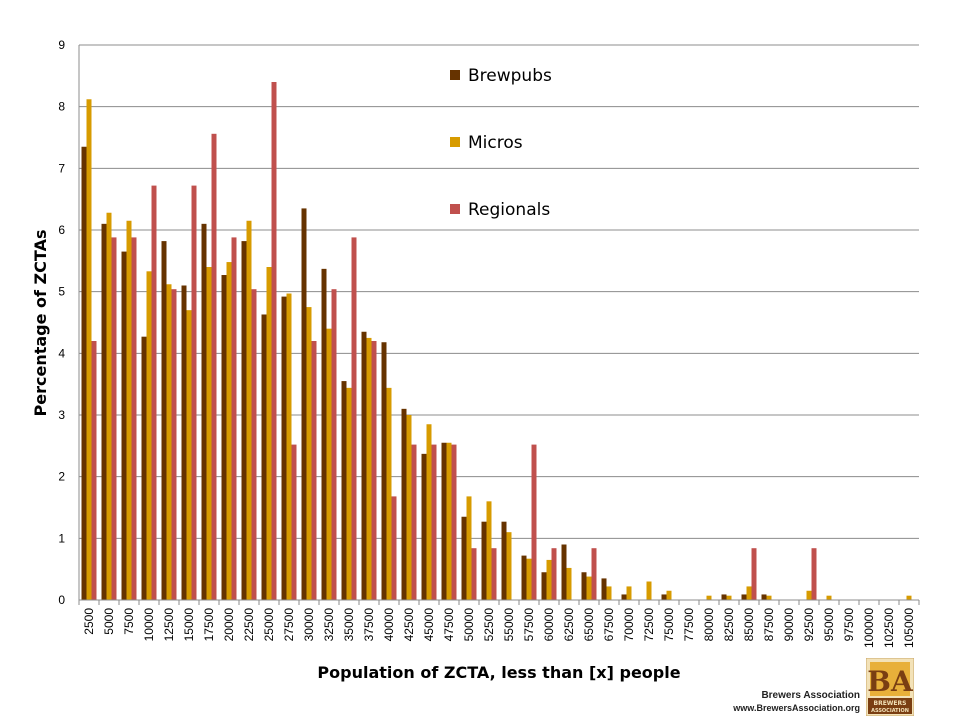 The width and height of the screenshot is (960, 720). Describe the element at coordinates (249, 625) in the screenshot. I see `x-tick-label: 22500` at that location.